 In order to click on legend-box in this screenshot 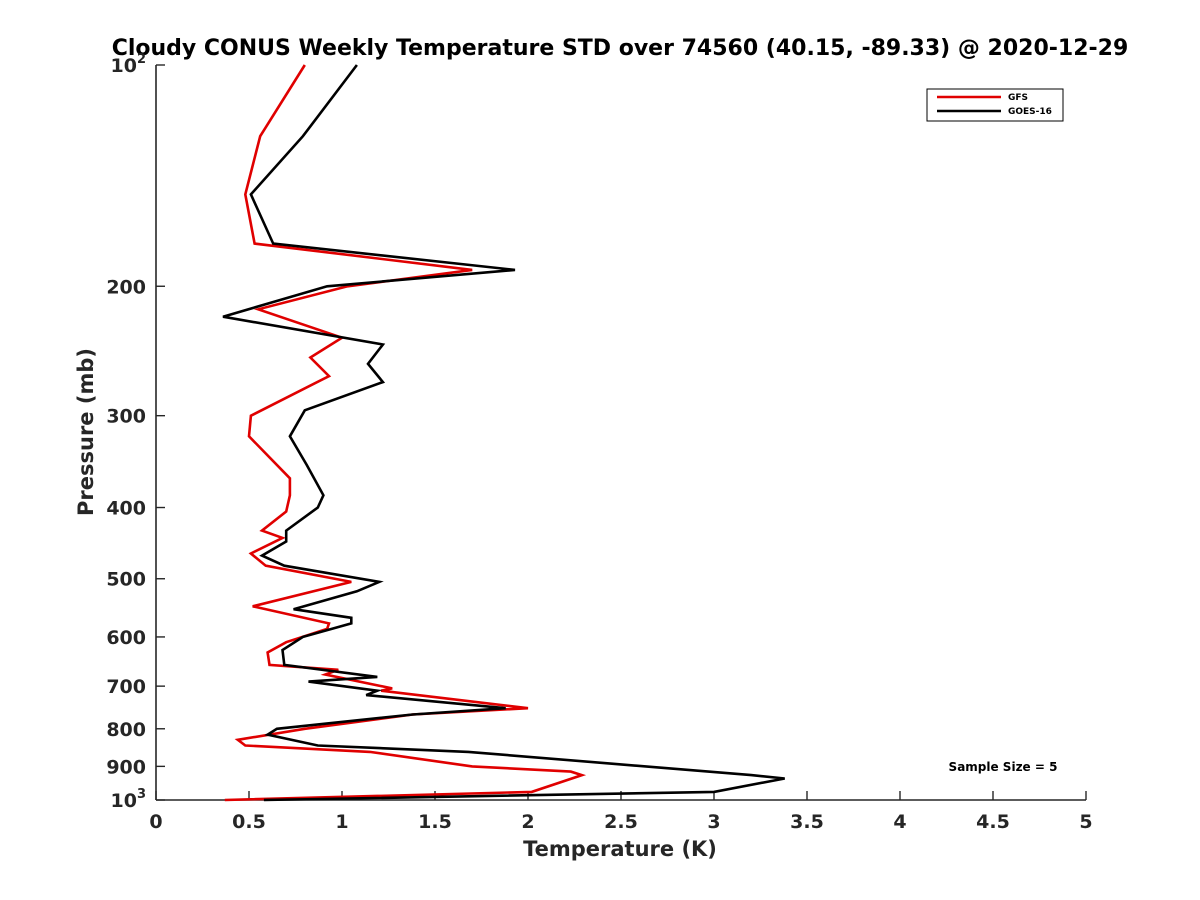, I will do `click(995, 105)`.